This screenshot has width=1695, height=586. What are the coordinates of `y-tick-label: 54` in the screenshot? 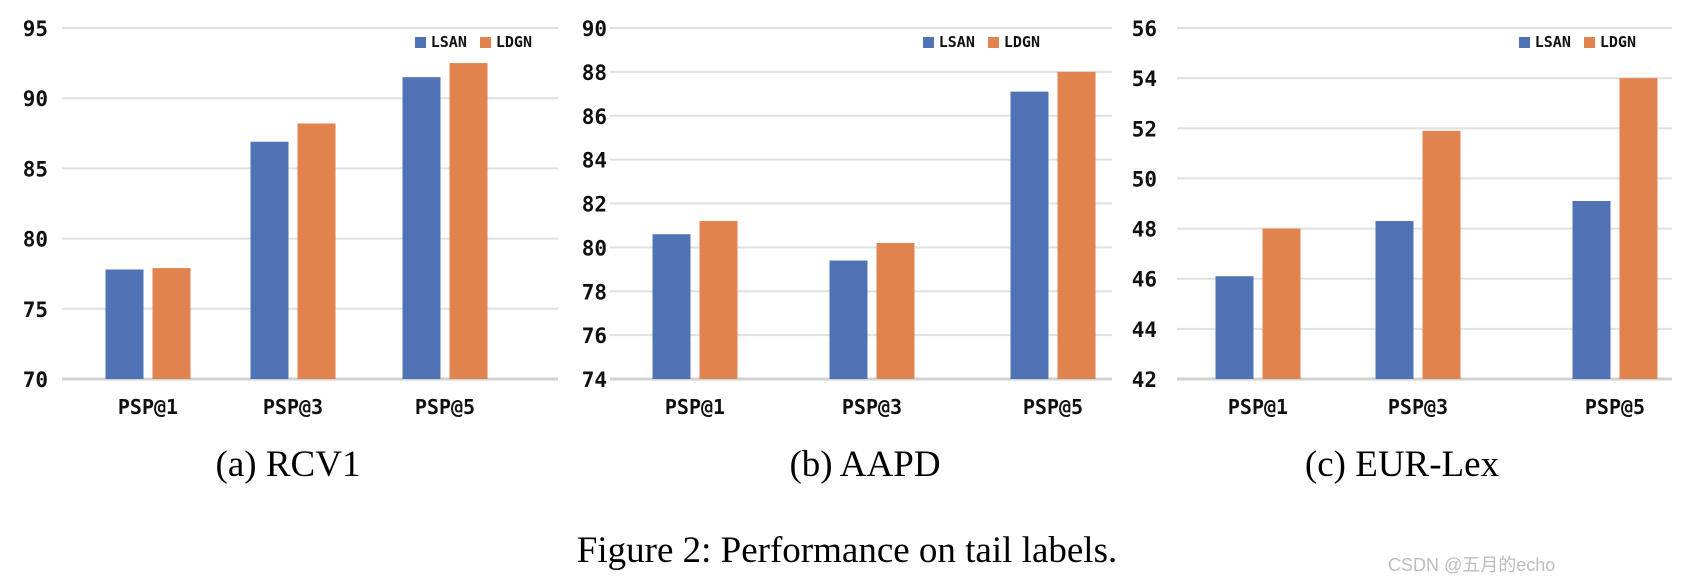 It's located at (1144, 79).